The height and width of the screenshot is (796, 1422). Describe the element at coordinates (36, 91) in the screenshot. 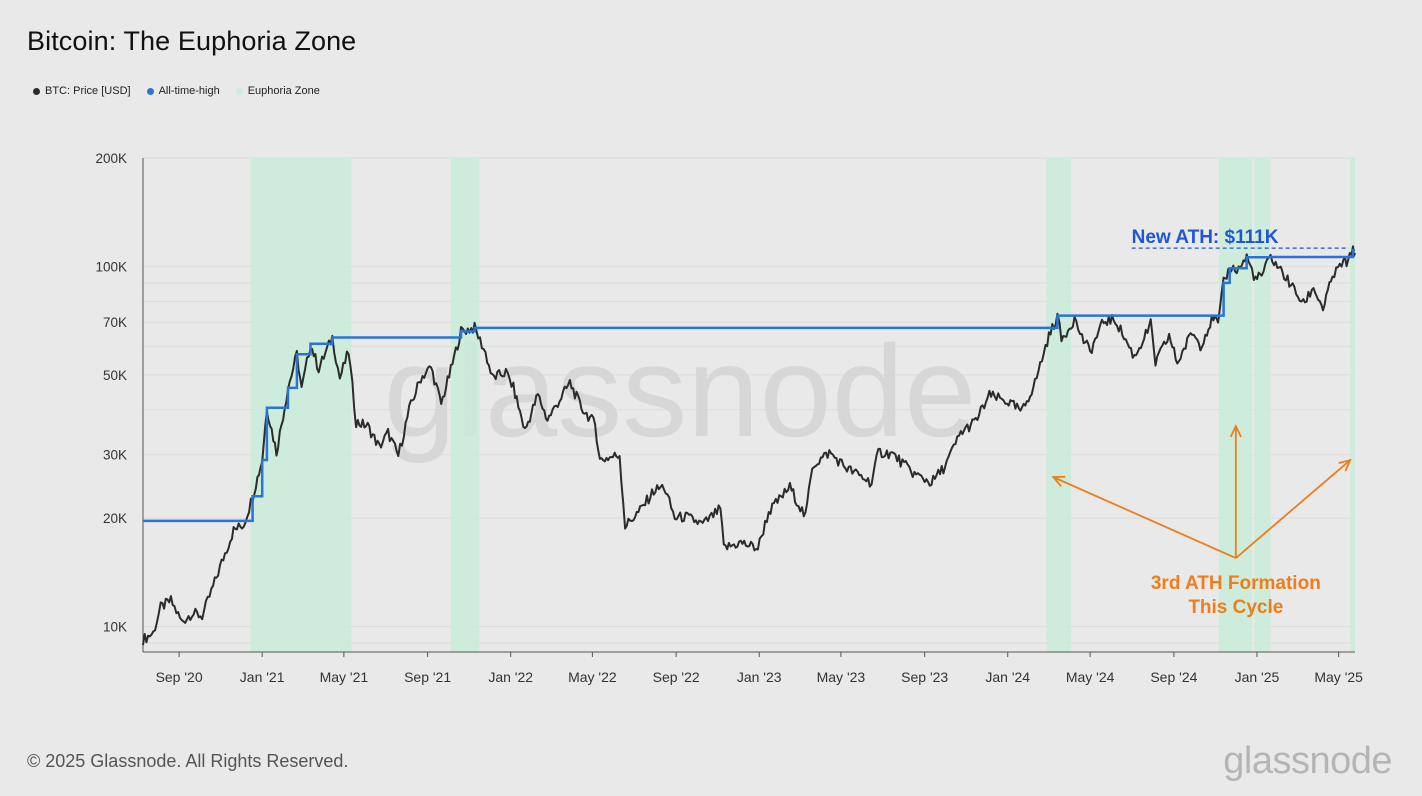

I see `legend-dot-price-icon` at that location.